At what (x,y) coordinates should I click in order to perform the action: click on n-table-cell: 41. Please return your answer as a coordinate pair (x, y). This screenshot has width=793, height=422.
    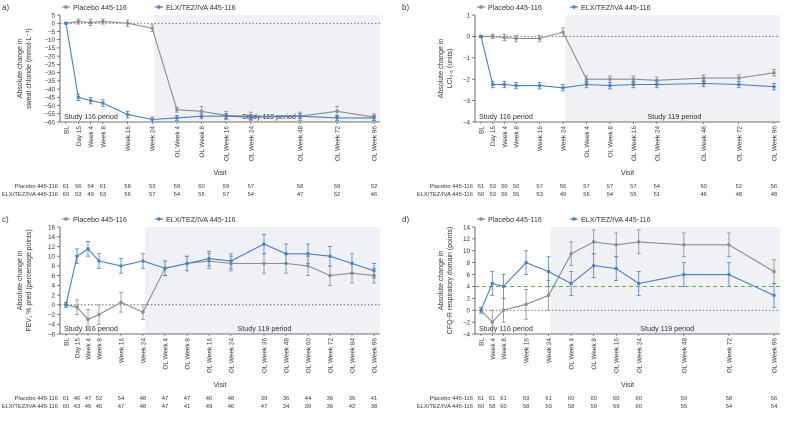
    Looking at the image, I should click on (187, 407).